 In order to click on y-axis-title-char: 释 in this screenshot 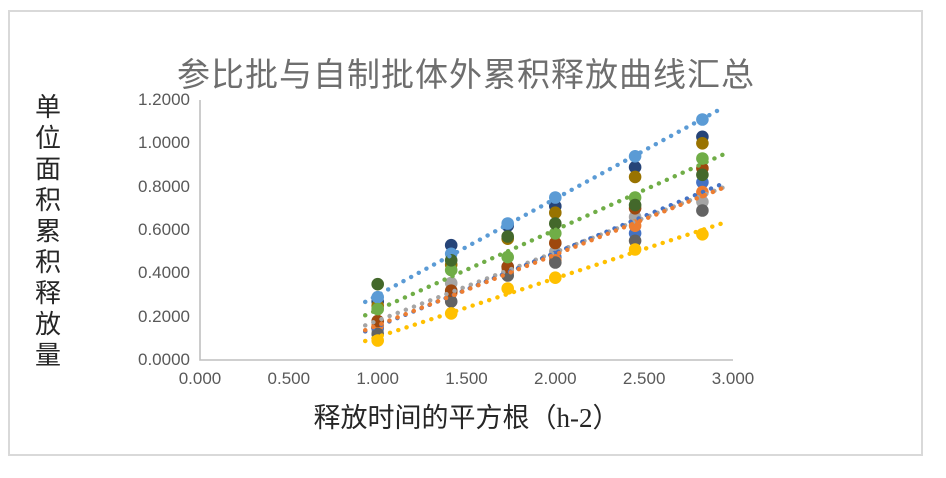, I will do `click(47, 293)`.